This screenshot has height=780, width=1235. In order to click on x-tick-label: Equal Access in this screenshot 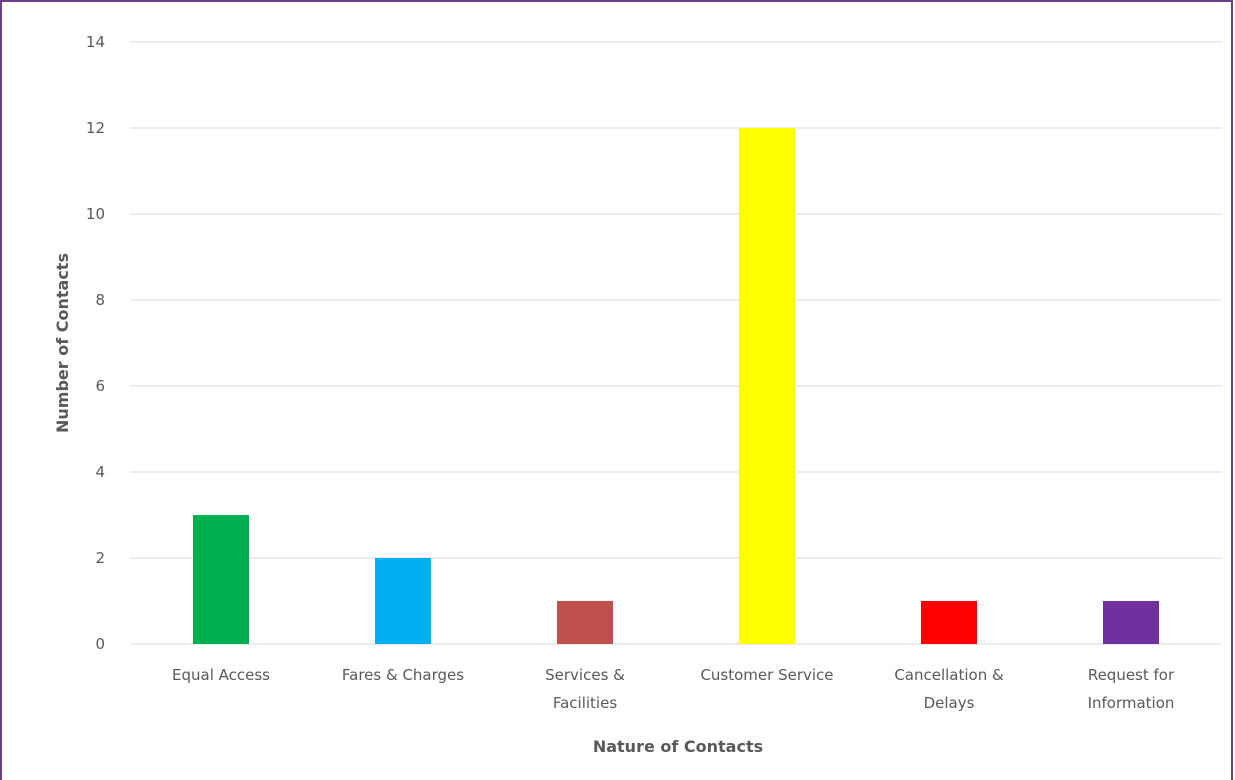, I will do `click(221, 675)`.